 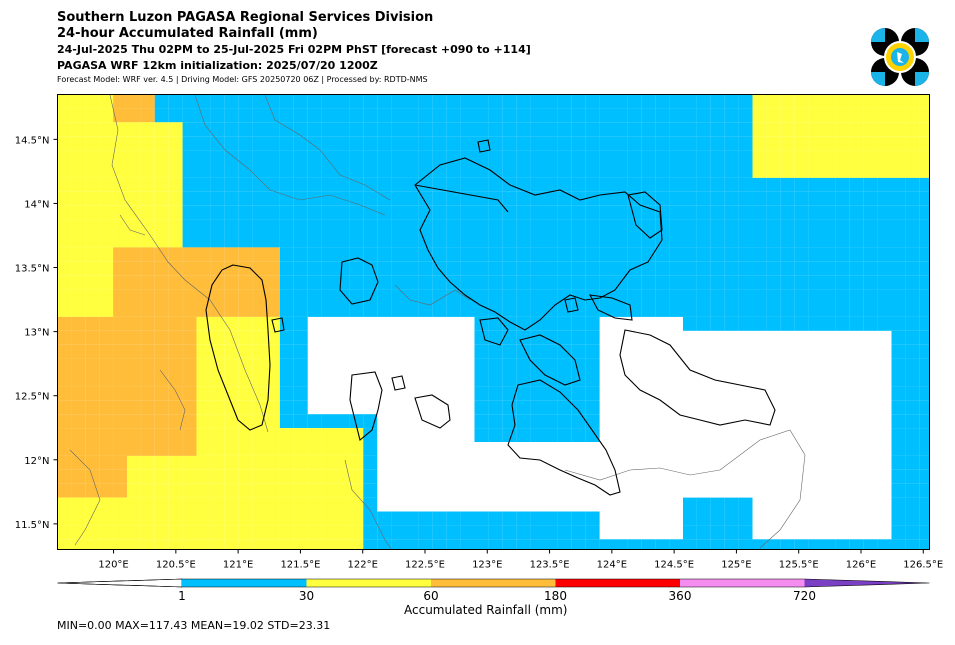 What do you see at coordinates (487, 565) in the screenshot?
I see `x-tick-label: 123°E` at bounding box center [487, 565].